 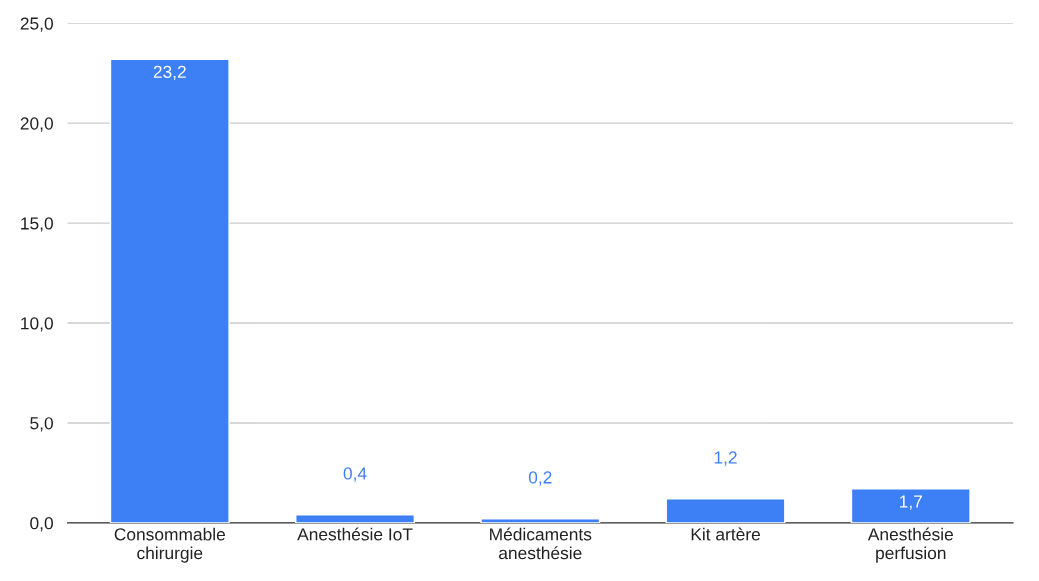 What do you see at coordinates (355, 474) in the screenshot?
I see `data-label: 0,4` at bounding box center [355, 474].